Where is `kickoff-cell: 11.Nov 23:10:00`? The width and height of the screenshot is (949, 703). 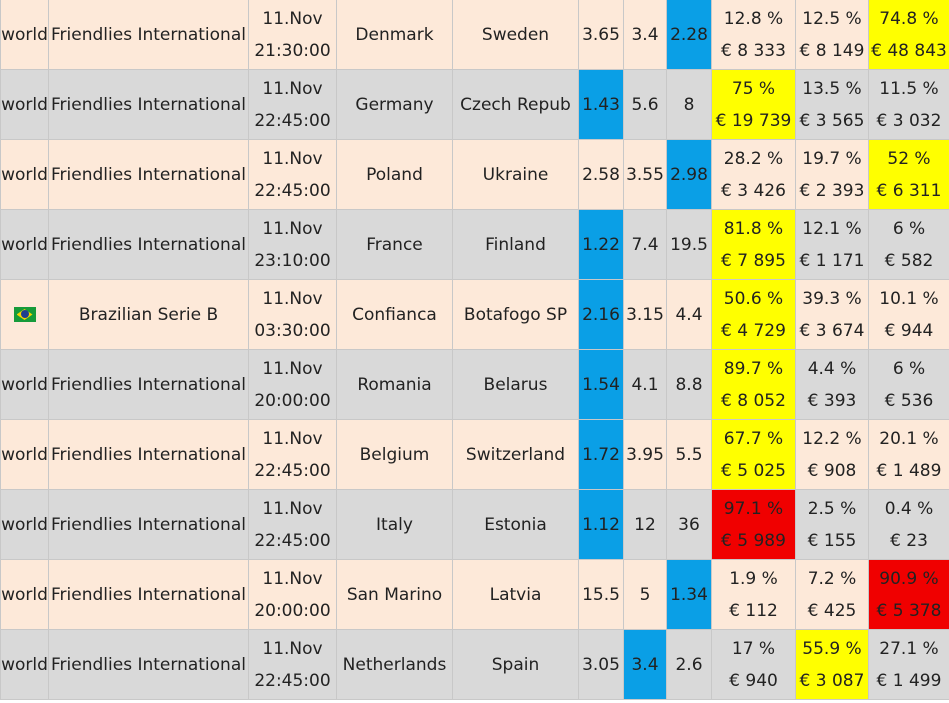
kickoff-cell: 11.Nov 23:10:00 is located at coordinates (292, 244).